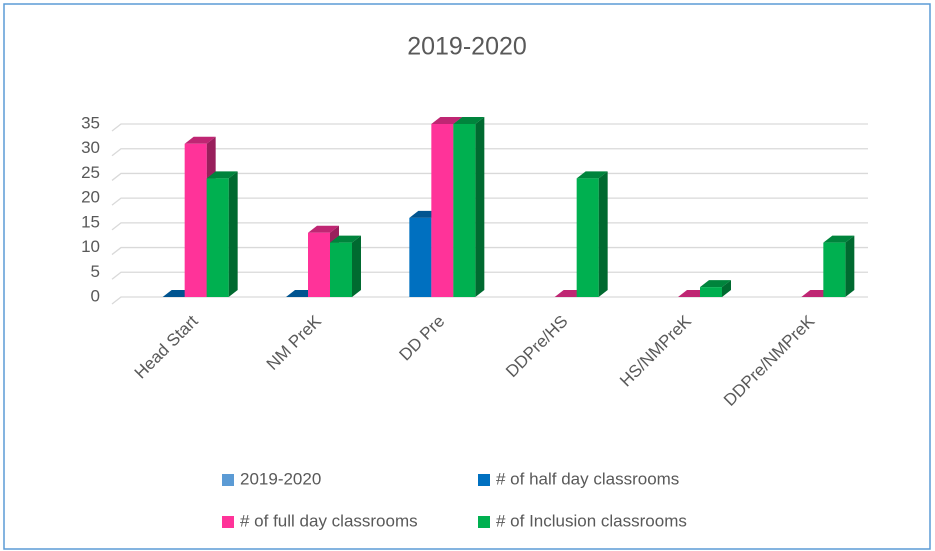 Image resolution: width=935 pixels, height=551 pixels. What do you see at coordinates (587, 478) in the screenshot?
I see `legend-label: # of half day classrooms` at bounding box center [587, 478].